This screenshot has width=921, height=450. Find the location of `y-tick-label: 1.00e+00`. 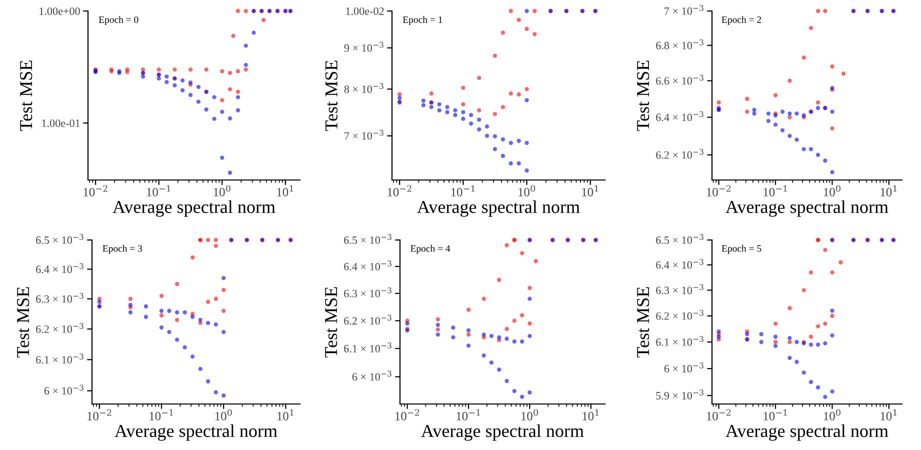

y-tick-label: 1.00e+00 is located at coordinates (60, 11).